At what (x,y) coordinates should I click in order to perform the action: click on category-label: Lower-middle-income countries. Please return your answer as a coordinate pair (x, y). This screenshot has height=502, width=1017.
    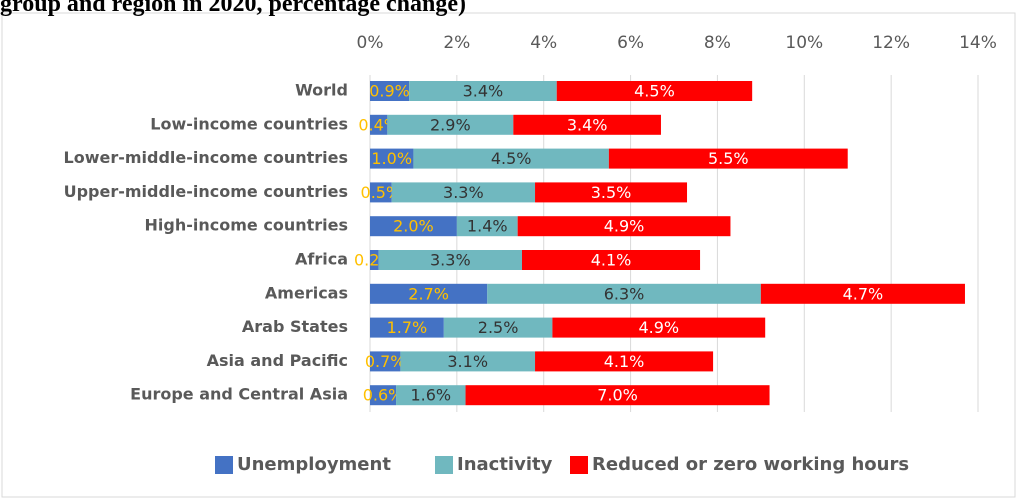
    Looking at the image, I should click on (206, 157).